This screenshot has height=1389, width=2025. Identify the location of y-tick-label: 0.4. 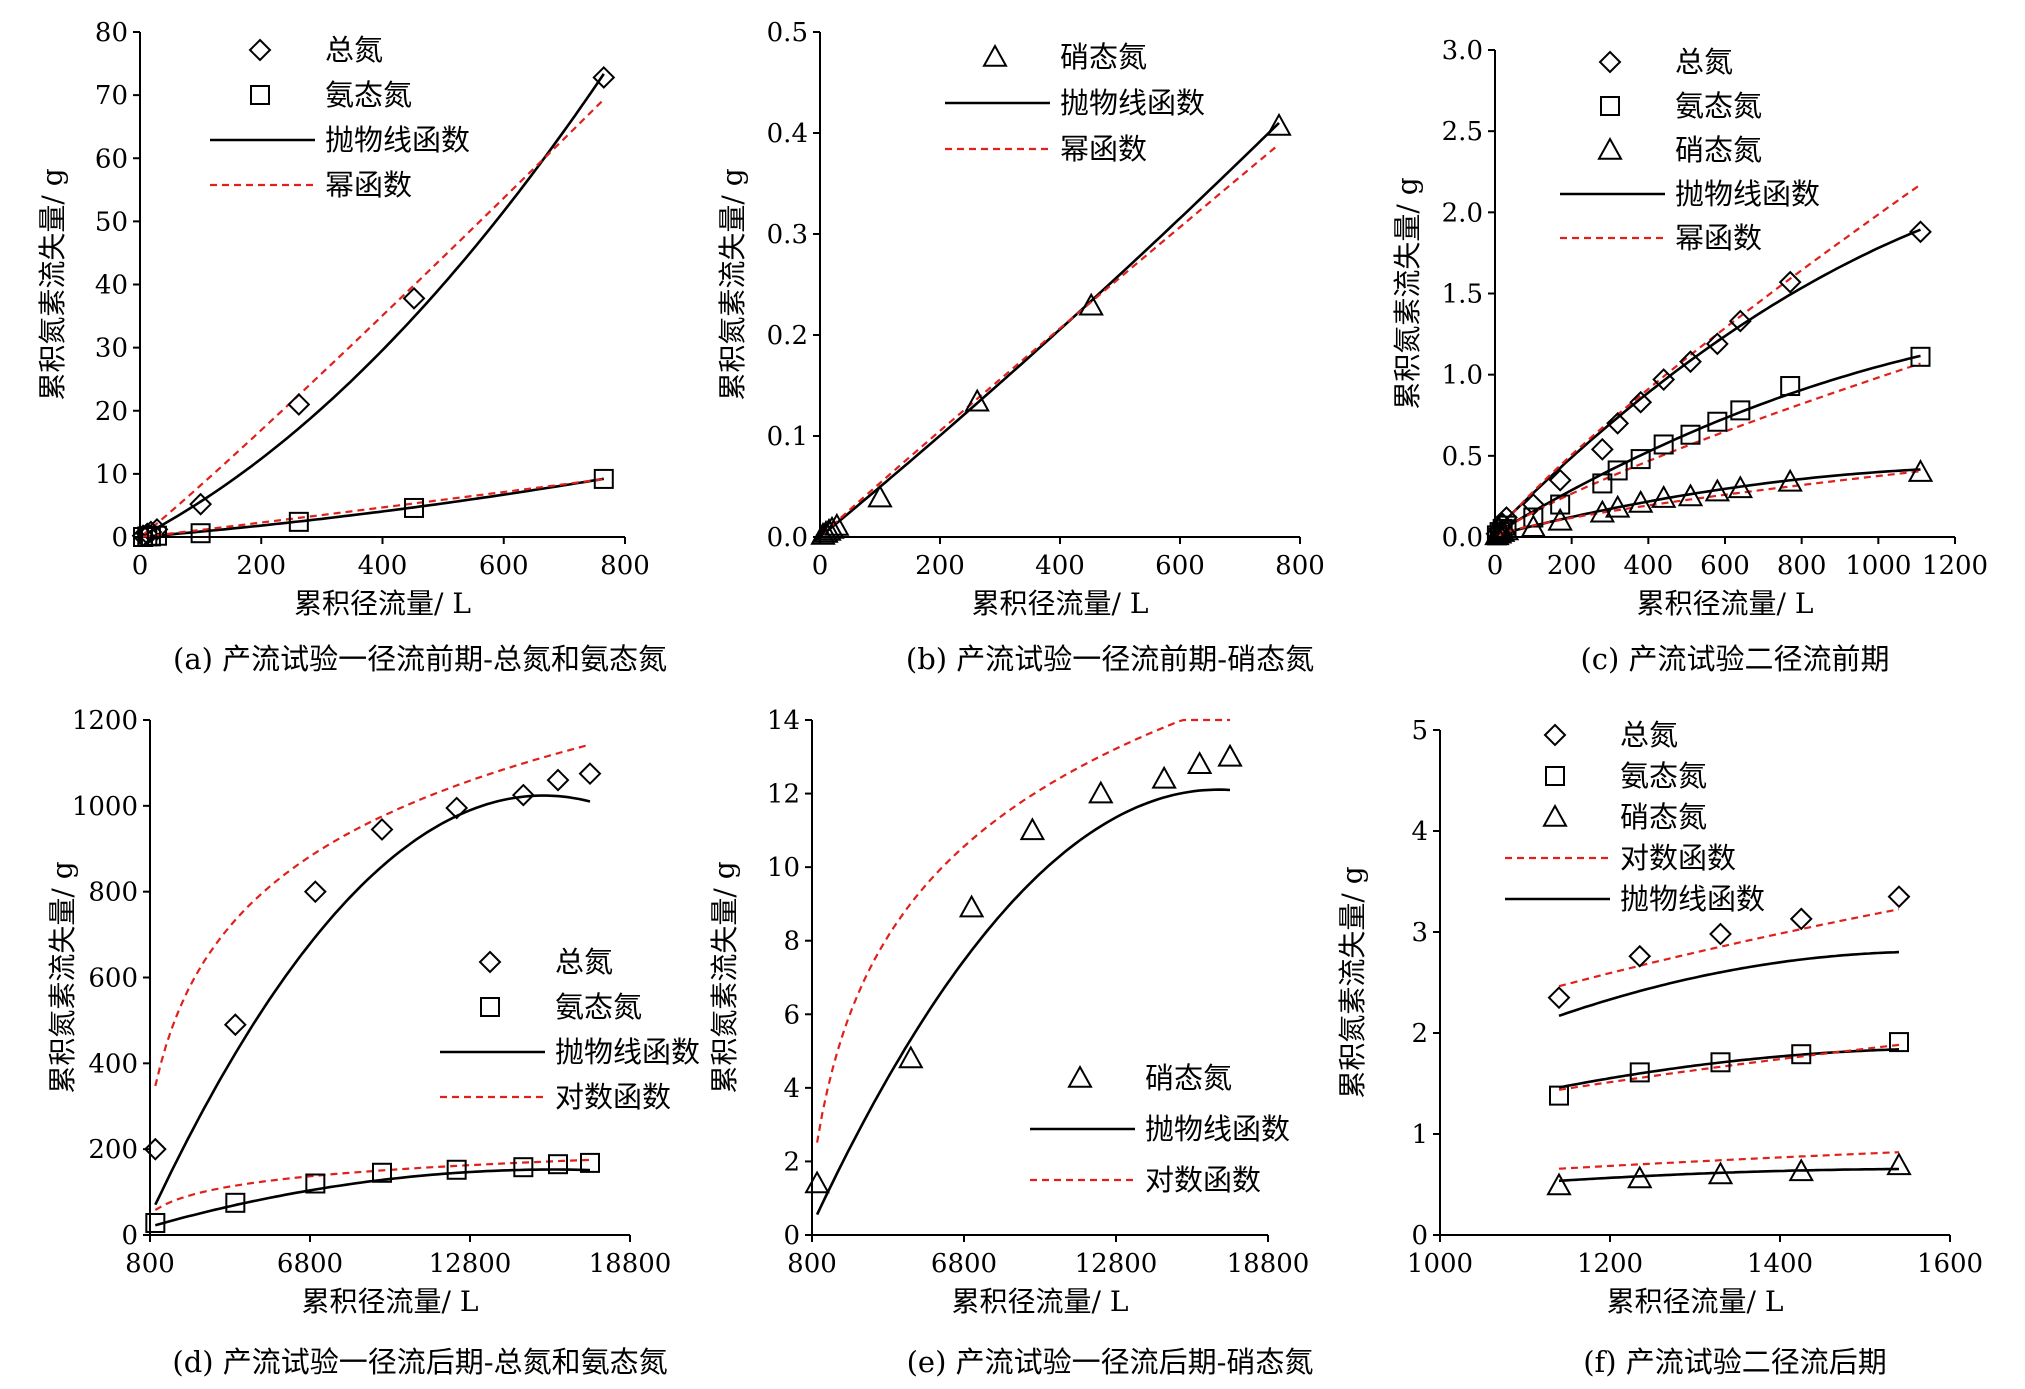
(787, 134).